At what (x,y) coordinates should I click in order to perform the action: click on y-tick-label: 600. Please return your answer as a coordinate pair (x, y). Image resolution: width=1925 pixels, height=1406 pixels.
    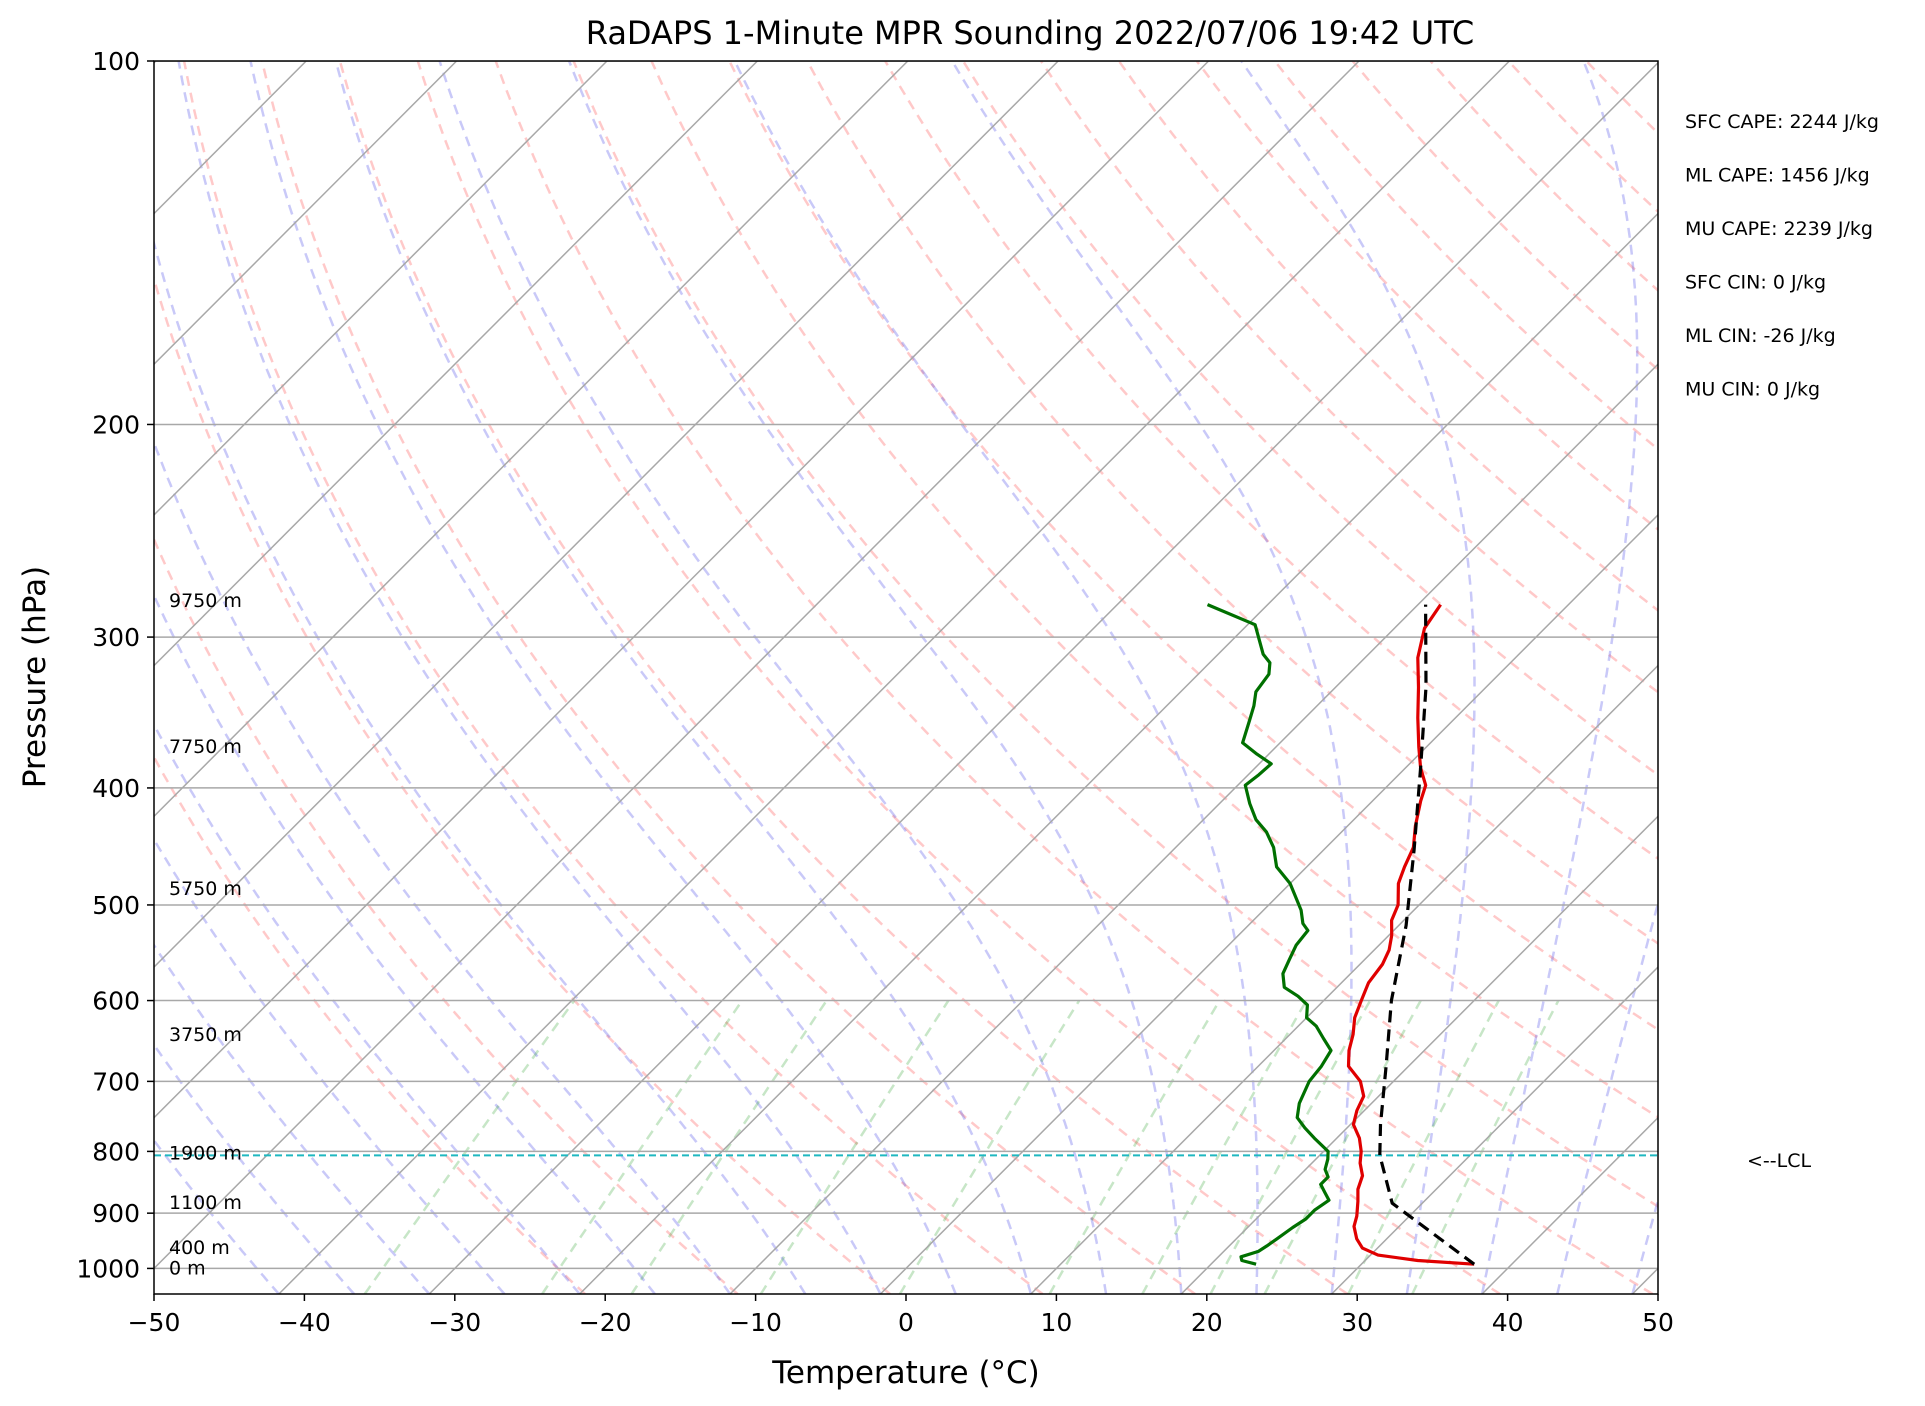
    Looking at the image, I should click on (116, 1001).